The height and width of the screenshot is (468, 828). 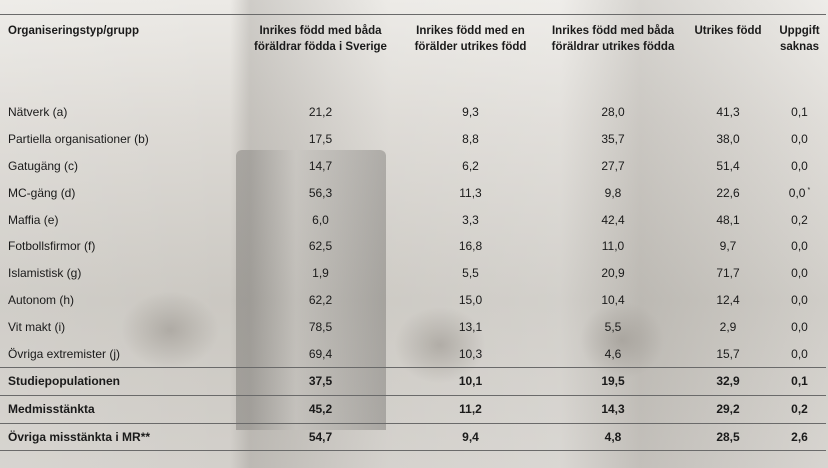 I want to click on table-cell: 0,2, so click(x=799, y=219).